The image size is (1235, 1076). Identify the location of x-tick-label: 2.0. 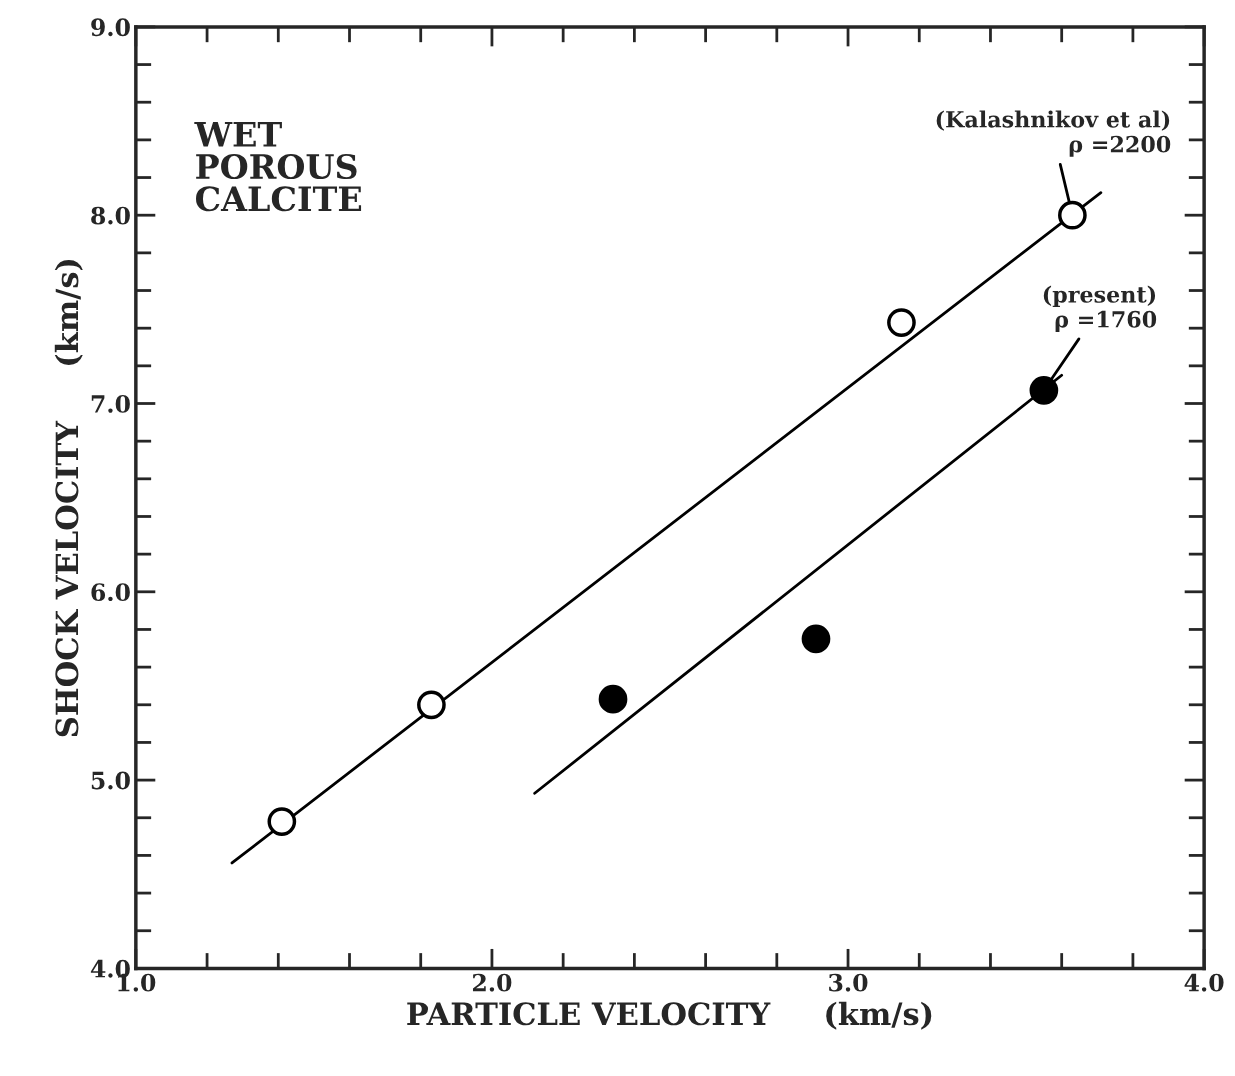
(492, 982).